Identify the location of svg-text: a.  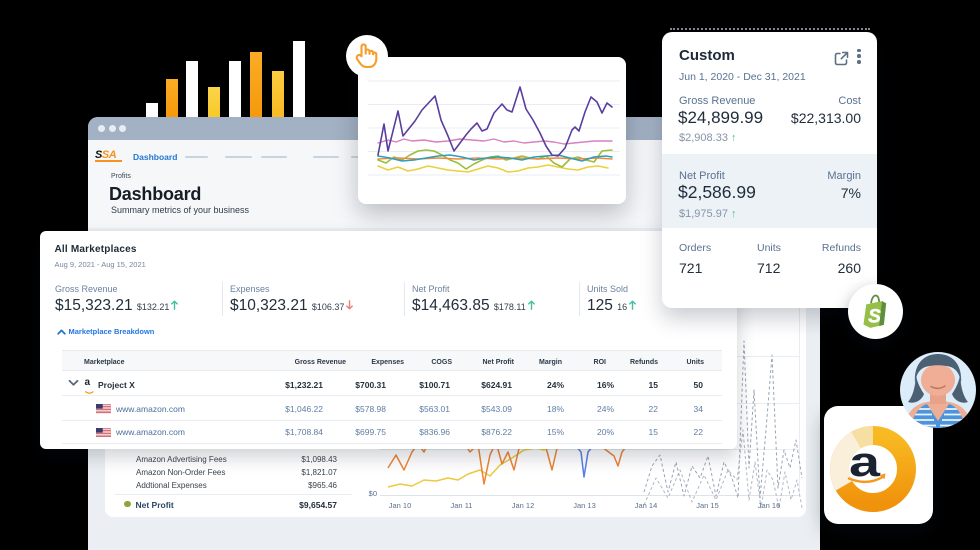
(865, 461).